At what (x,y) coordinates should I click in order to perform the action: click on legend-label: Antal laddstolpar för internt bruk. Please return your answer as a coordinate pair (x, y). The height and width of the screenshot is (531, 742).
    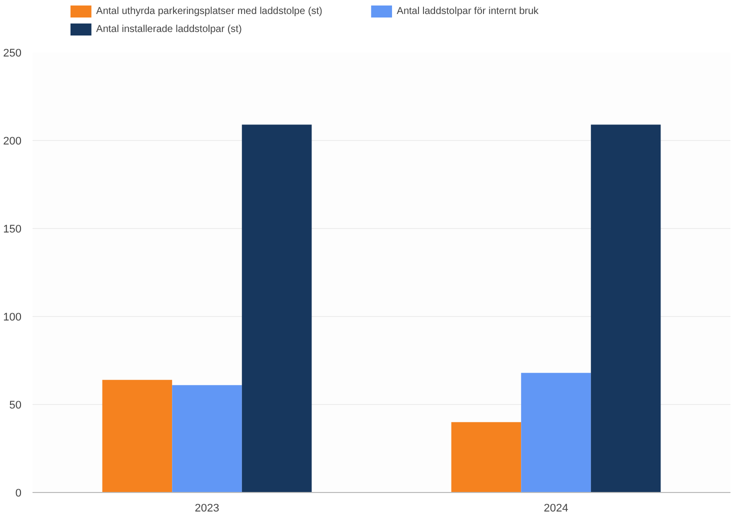
    Looking at the image, I should click on (468, 11).